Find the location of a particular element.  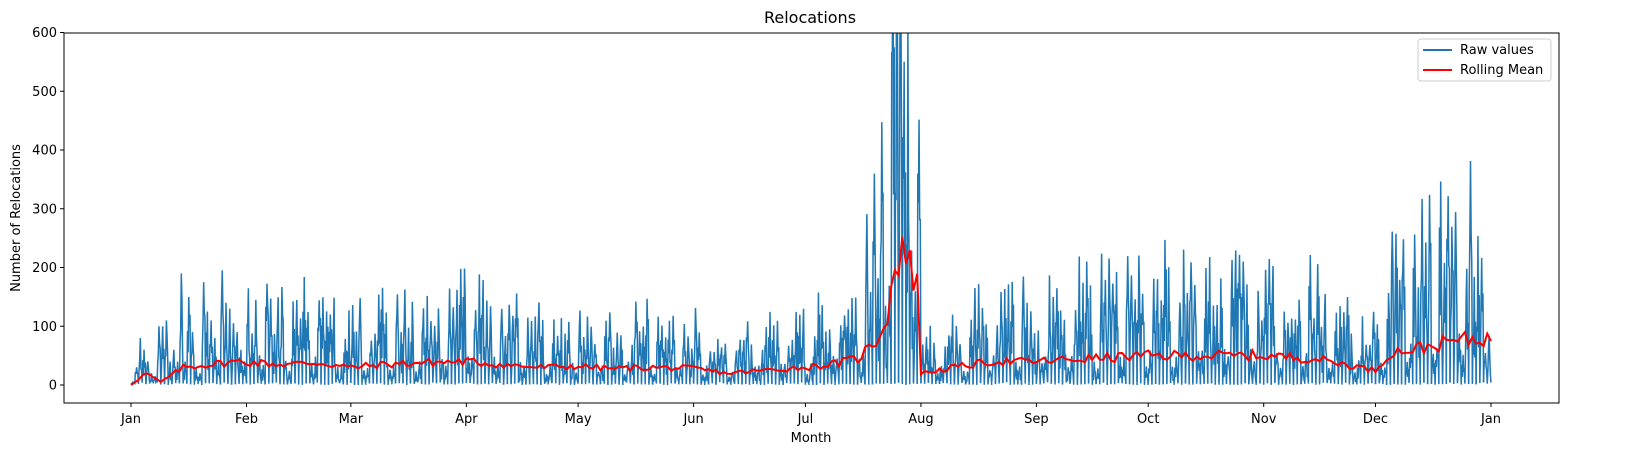

x-axis-ticks: Jan Feb Mar Apr May Jun Jul Aug Sep Oct Nov Dec Jan is located at coordinates (810, 415).